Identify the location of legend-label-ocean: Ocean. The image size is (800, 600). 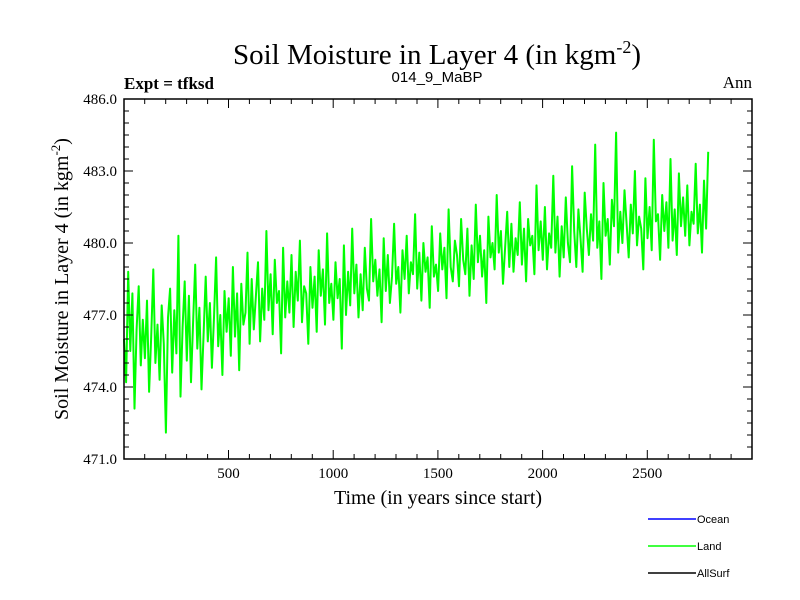
(713, 520).